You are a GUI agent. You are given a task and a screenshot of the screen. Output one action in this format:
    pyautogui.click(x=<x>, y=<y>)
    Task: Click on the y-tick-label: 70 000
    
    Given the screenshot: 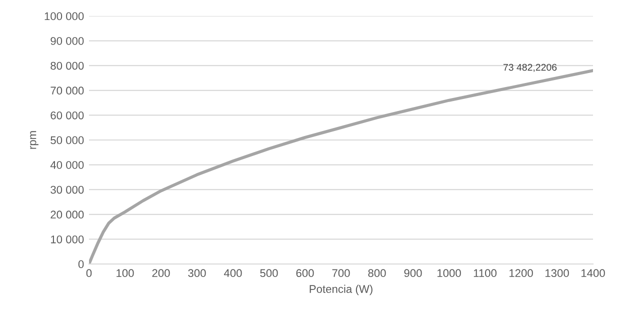 What is the action you would take?
    pyautogui.click(x=67, y=90)
    